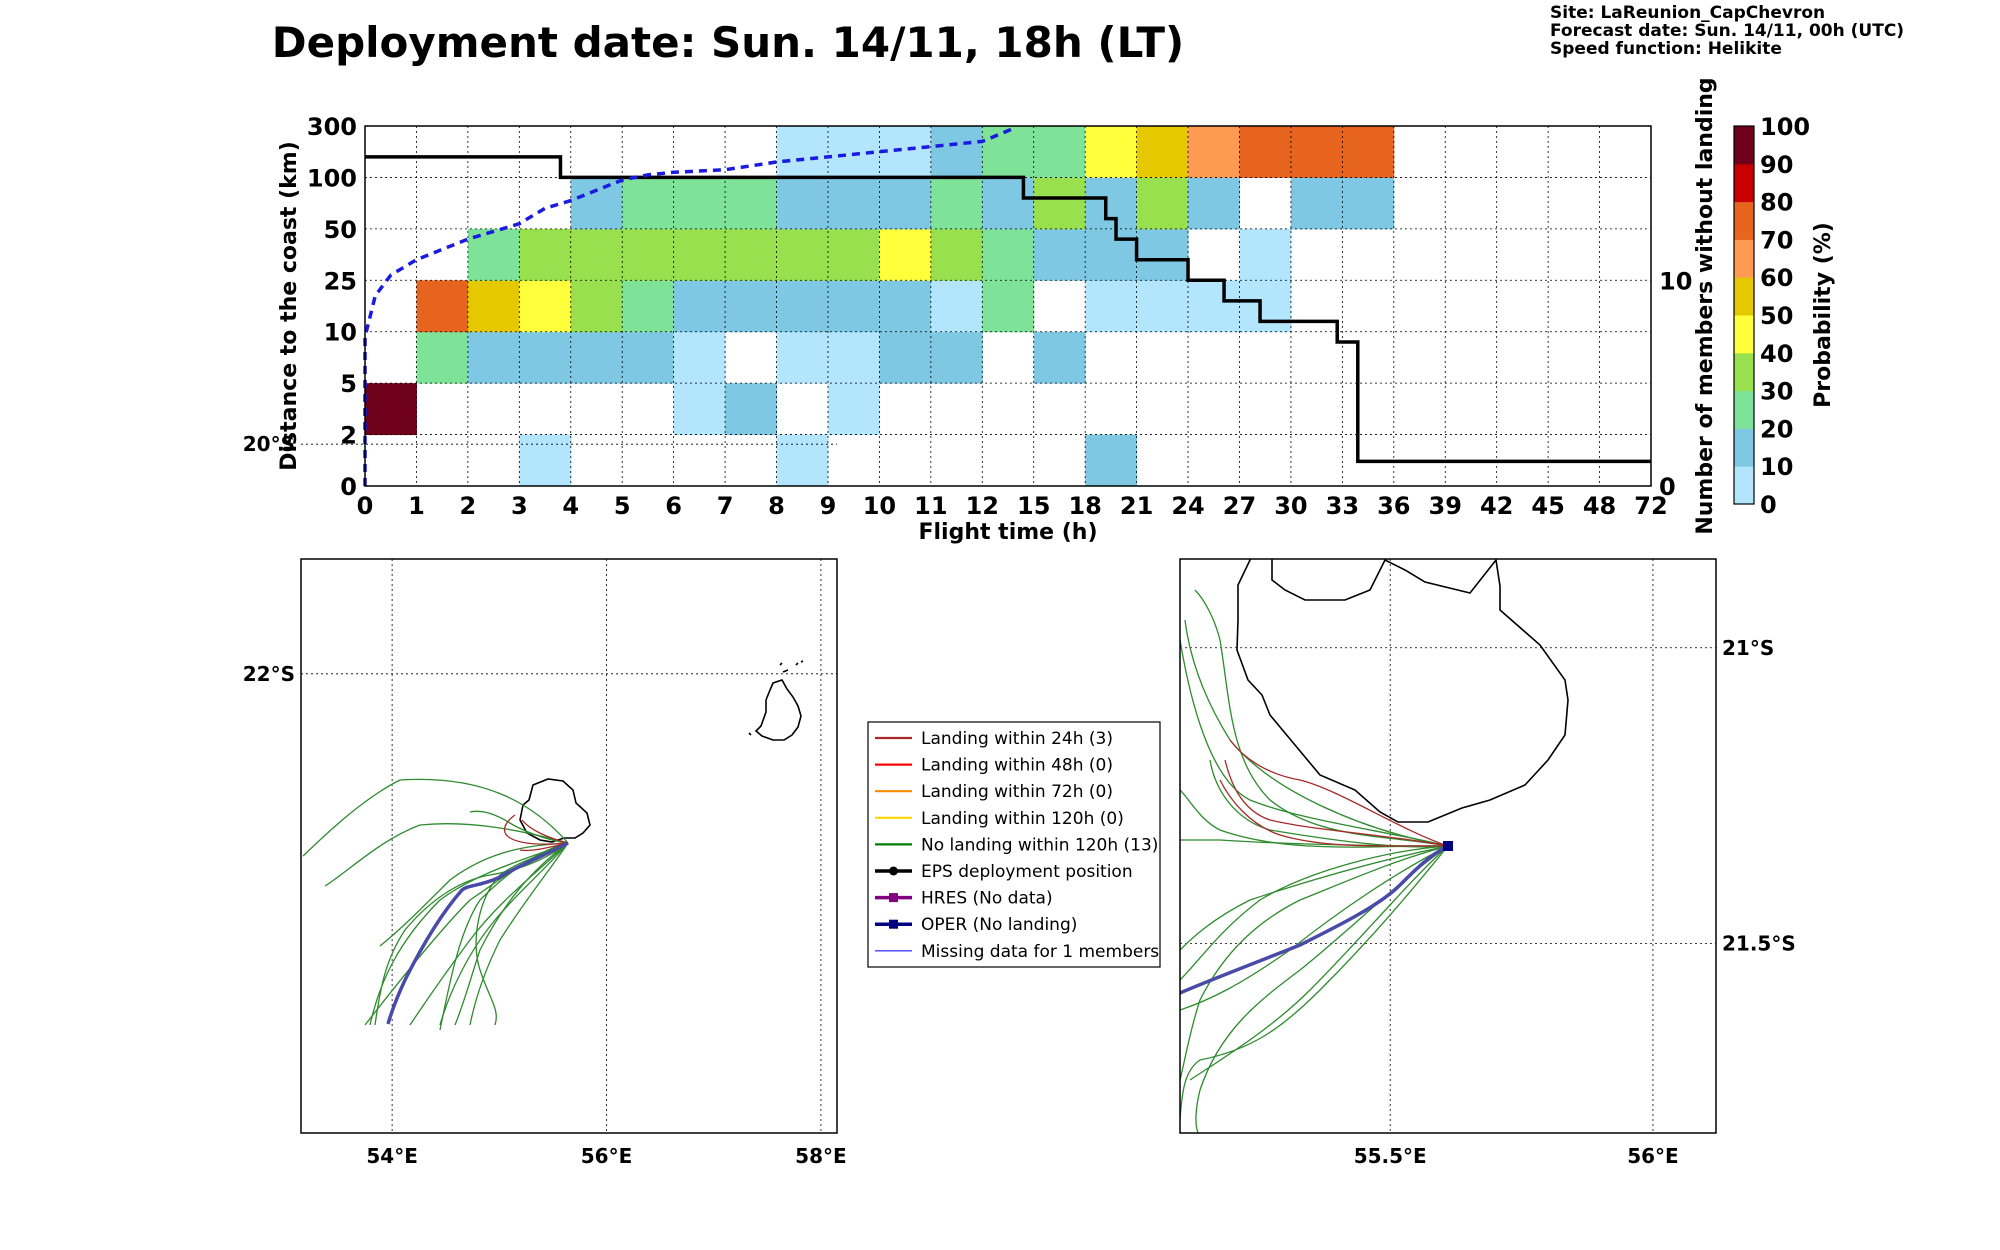  What do you see at coordinates (1290, 506) in the screenshot?
I see `x-tick-label: 30` at bounding box center [1290, 506].